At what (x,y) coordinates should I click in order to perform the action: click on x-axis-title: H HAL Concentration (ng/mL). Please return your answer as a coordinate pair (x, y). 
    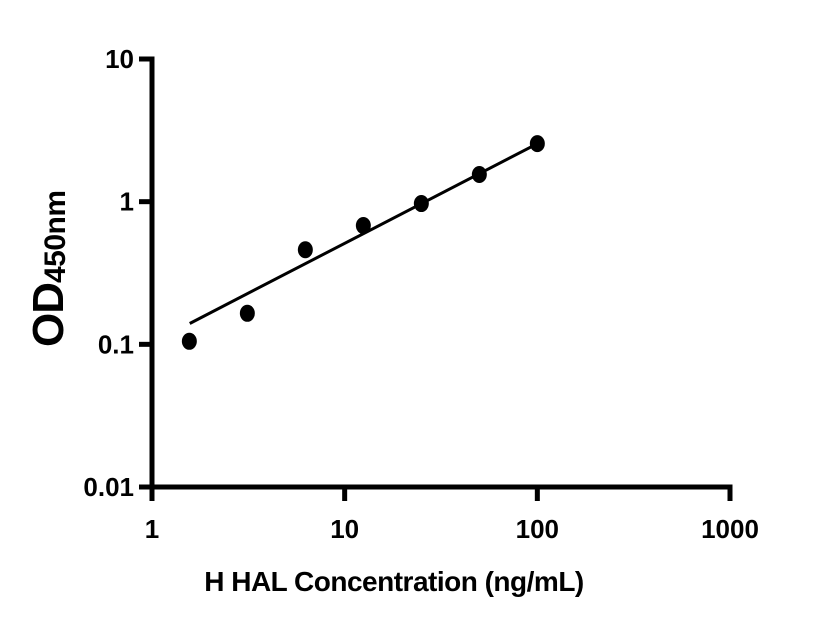
    Looking at the image, I should click on (394, 581).